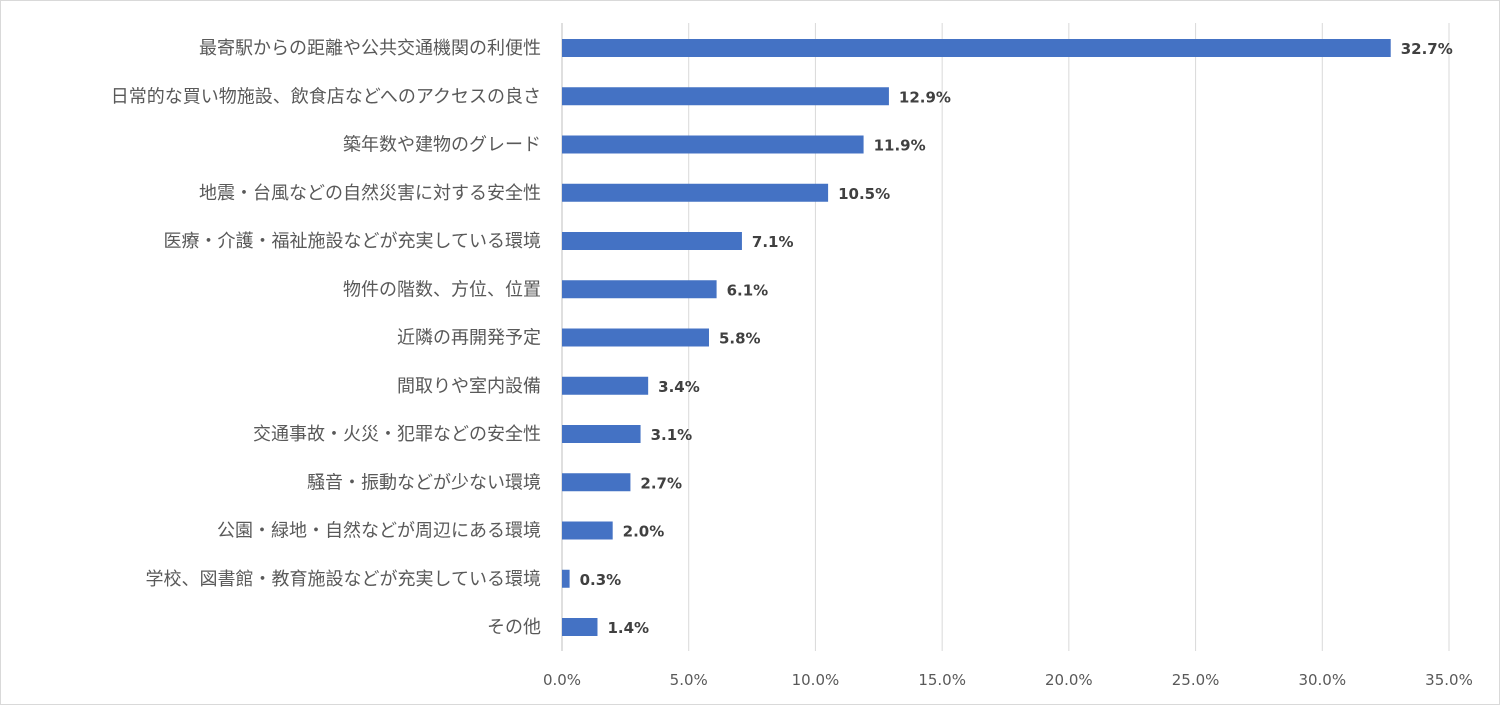 This screenshot has height=706, width=1500. What do you see at coordinates (816, 680) in the screenshot?
I see `x-tick-label: 10.0%` at bounding box center [816, 680].